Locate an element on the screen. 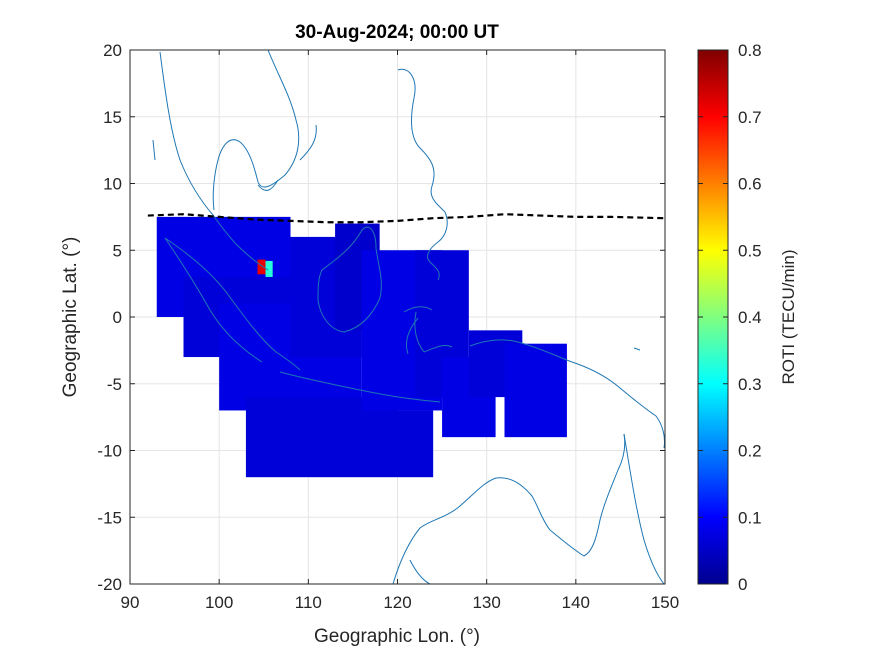 This screenshot has height=656, width=875. y-tick-label: -10 is located at coordinates (109, 451).